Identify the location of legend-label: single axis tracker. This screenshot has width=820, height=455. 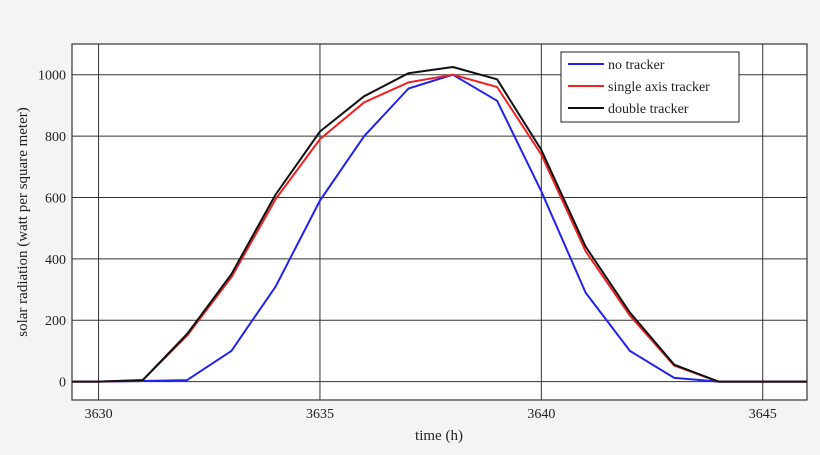
(659, 87).